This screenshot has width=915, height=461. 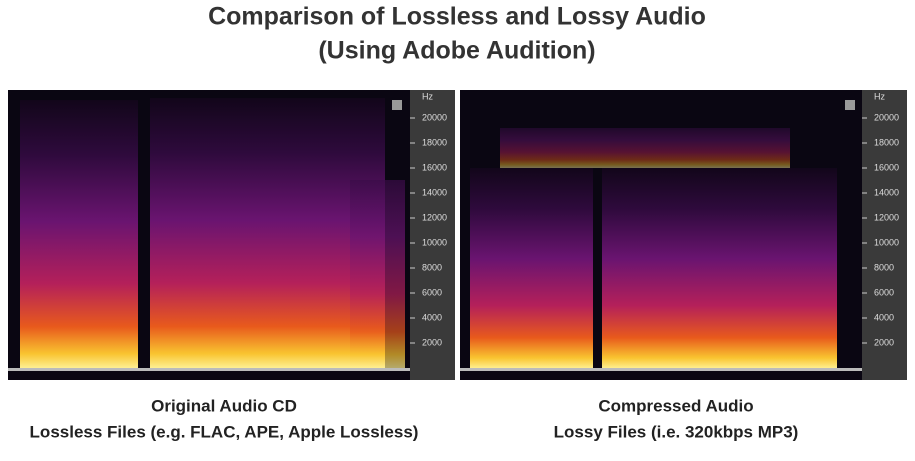 What do you see at coordinates (224, 405) in the screenshot?
I see `caption: Original Audio CD` at bounding box center [224, 405].